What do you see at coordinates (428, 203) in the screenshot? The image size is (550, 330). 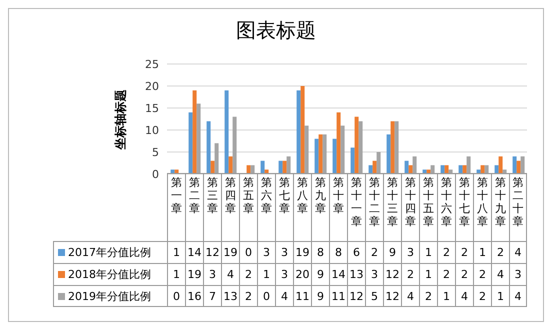 I see `x-tick-label: 第十五章` at bounding box center [428, 203].